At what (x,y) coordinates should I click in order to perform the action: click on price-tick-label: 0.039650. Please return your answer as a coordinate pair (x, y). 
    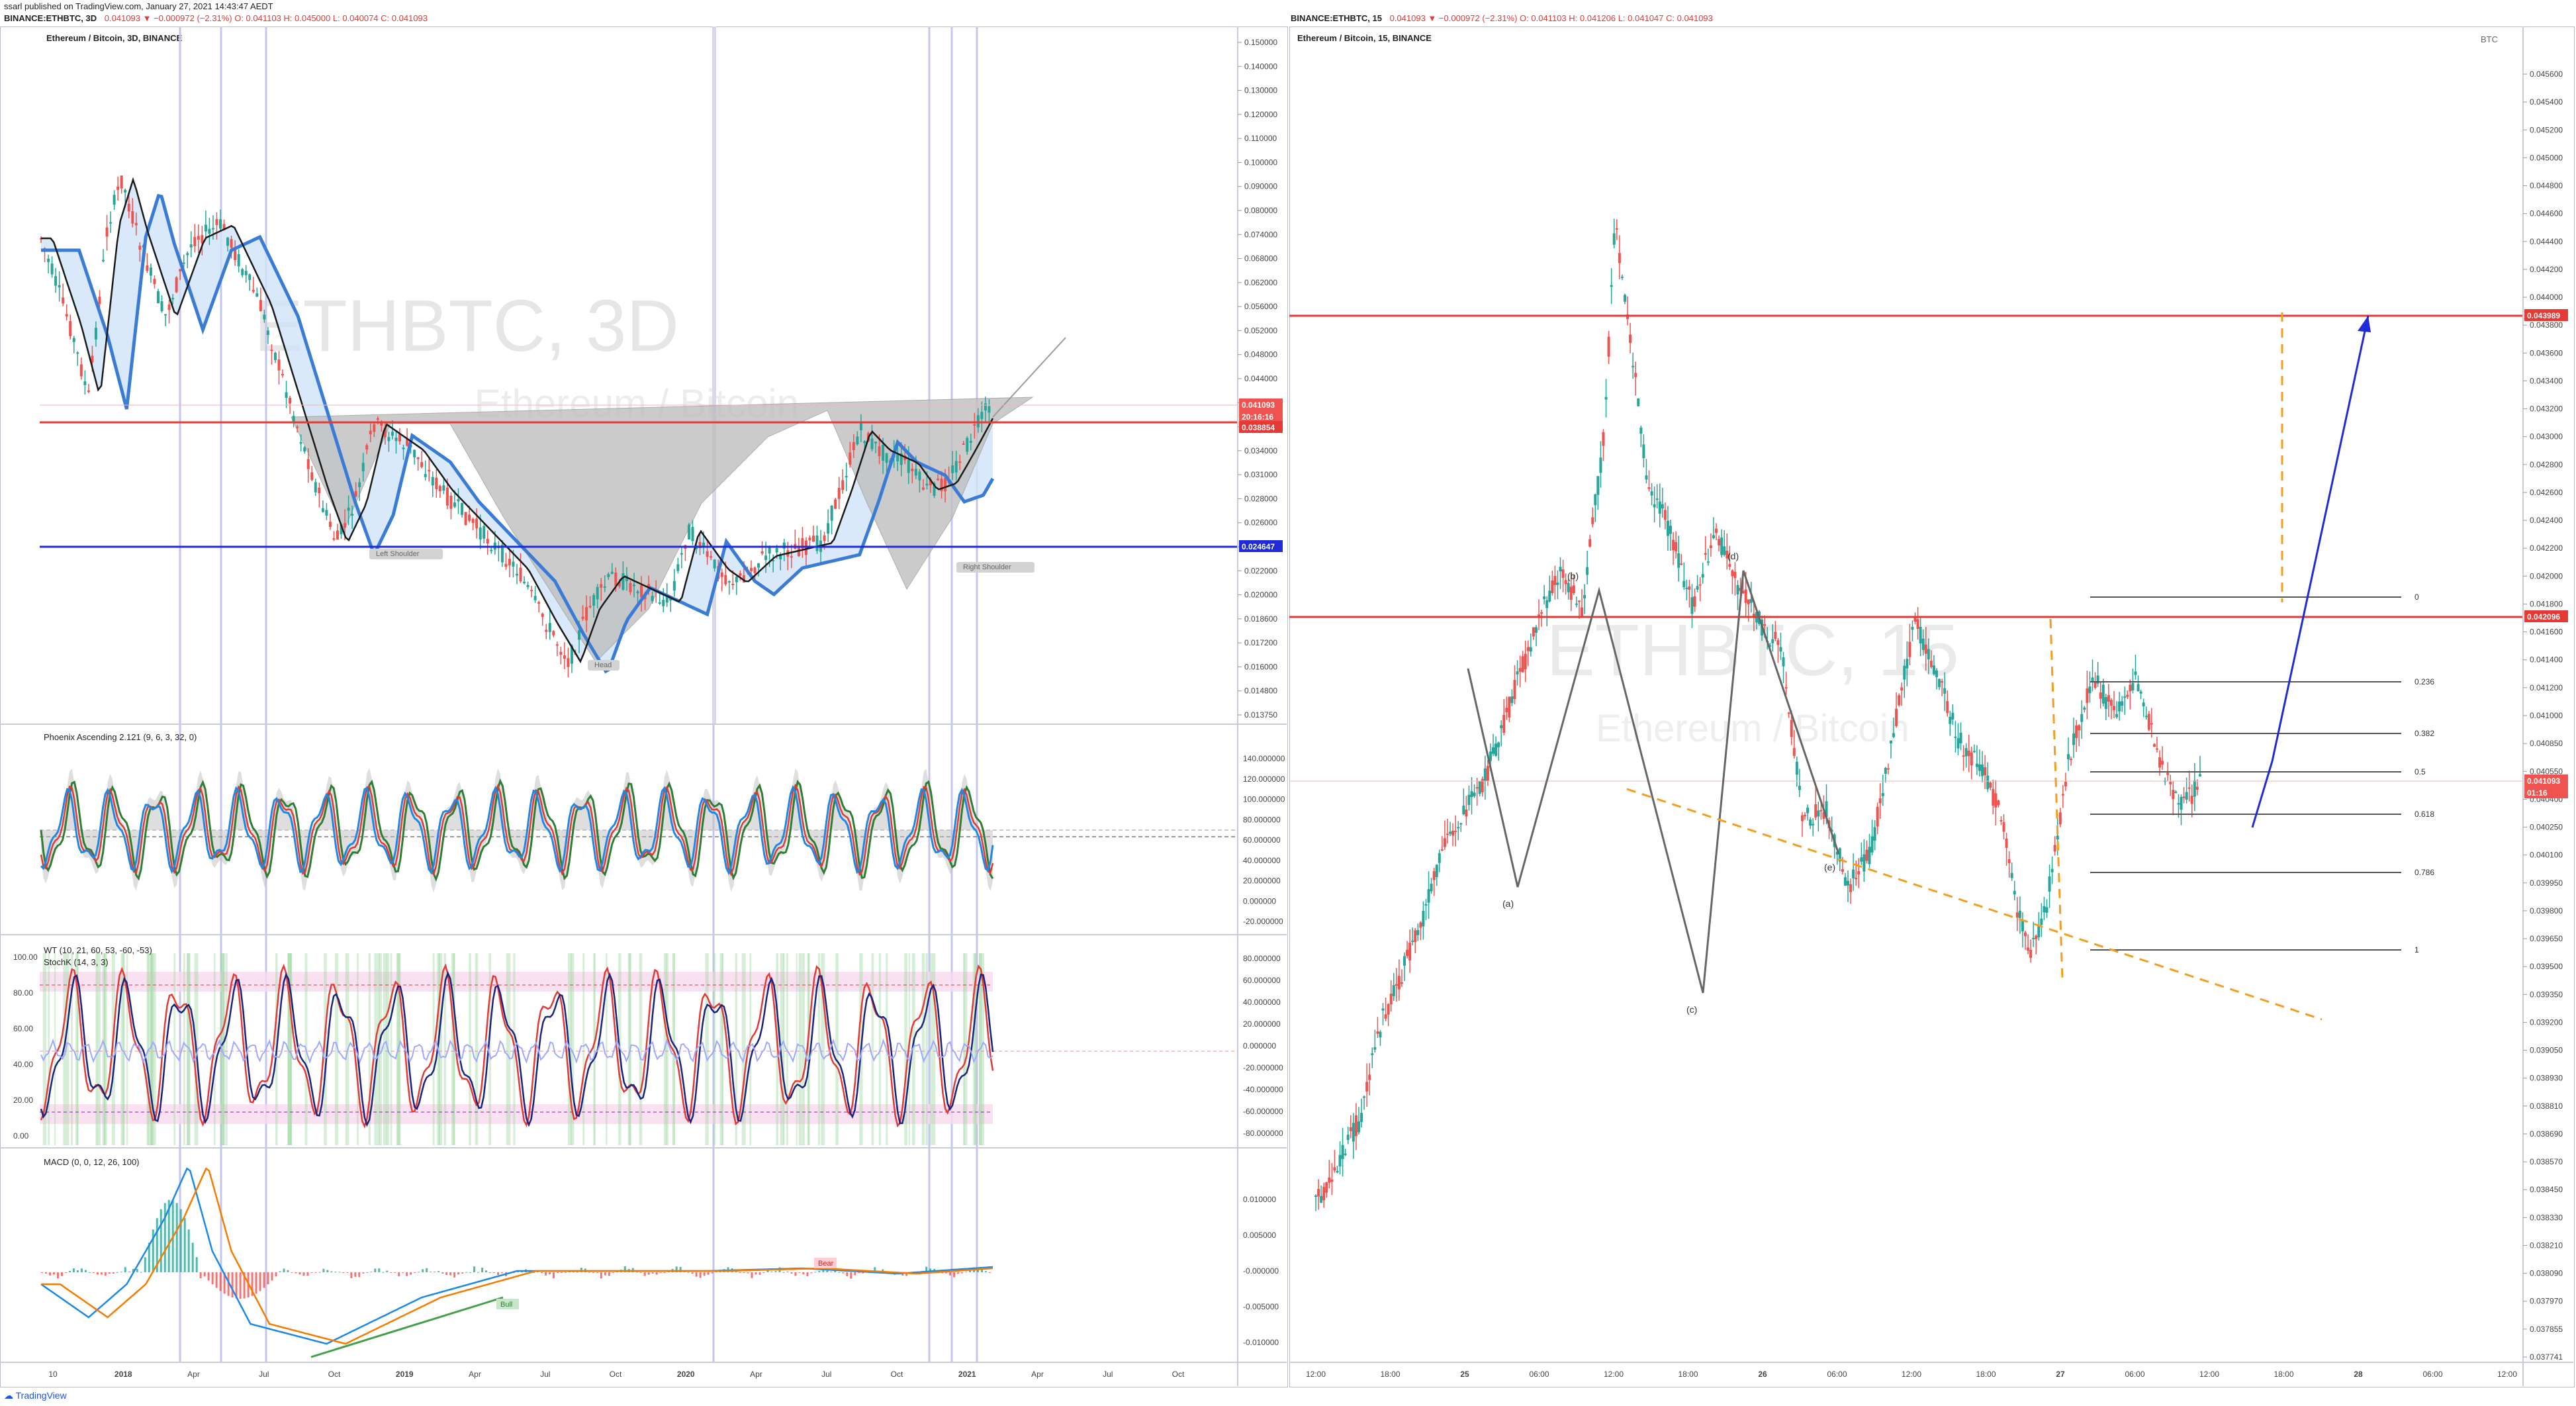
    Looking at the image, I should click on (2546, 939).